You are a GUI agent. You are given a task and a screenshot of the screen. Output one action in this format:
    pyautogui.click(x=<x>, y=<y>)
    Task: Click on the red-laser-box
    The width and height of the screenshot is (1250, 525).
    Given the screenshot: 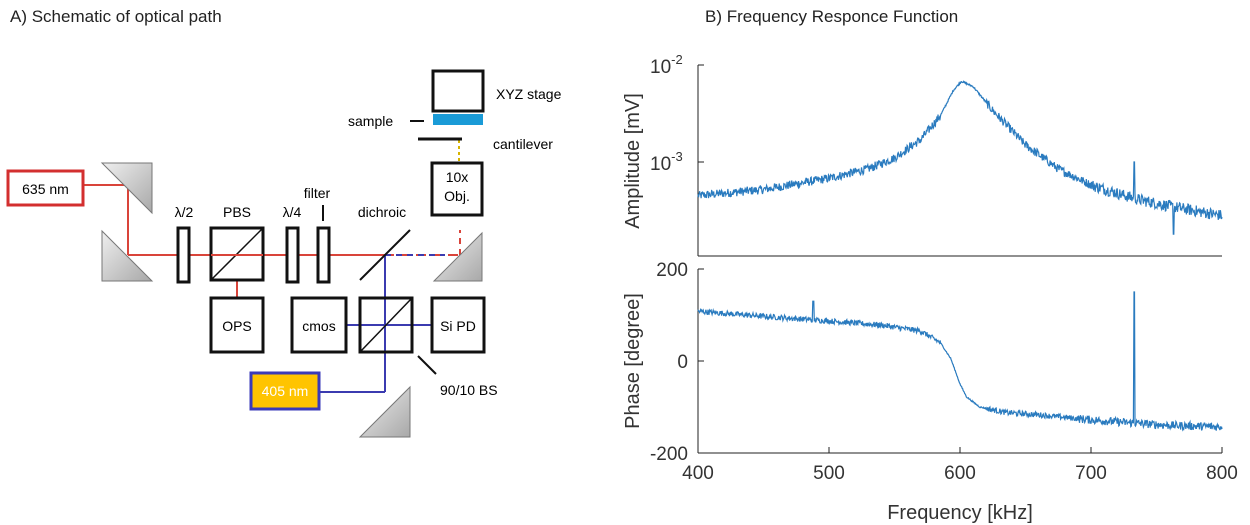 What is the action you would take?
    pyautogui.click(x=45, y=188)
    